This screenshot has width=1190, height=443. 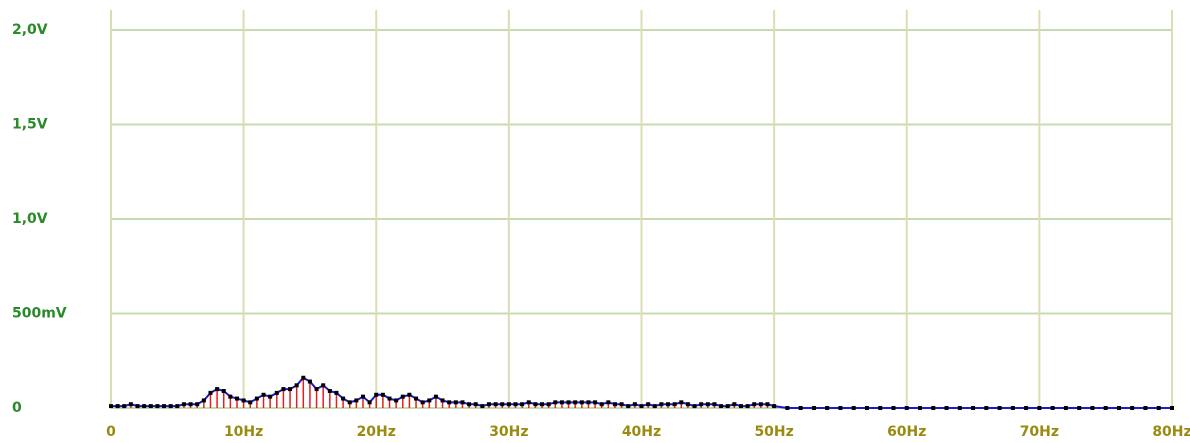 What do you see at coordinates (906, 432) in the screenshot?
I see `x-tick-label: 60Hz` at bounding box center [906, 432].